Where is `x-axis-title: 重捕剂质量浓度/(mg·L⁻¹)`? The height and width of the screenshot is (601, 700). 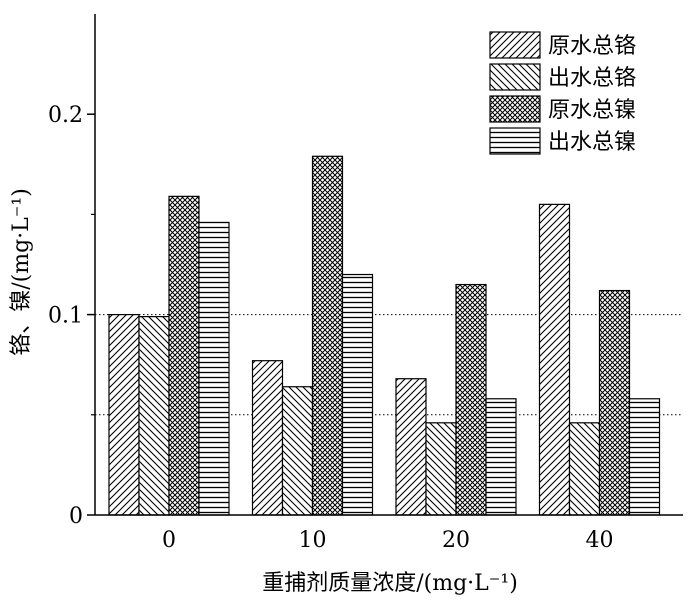
x-axis-title: 重捕剂质量浓度/(mg·L⁻¹) is located at coordinates (390, 583).